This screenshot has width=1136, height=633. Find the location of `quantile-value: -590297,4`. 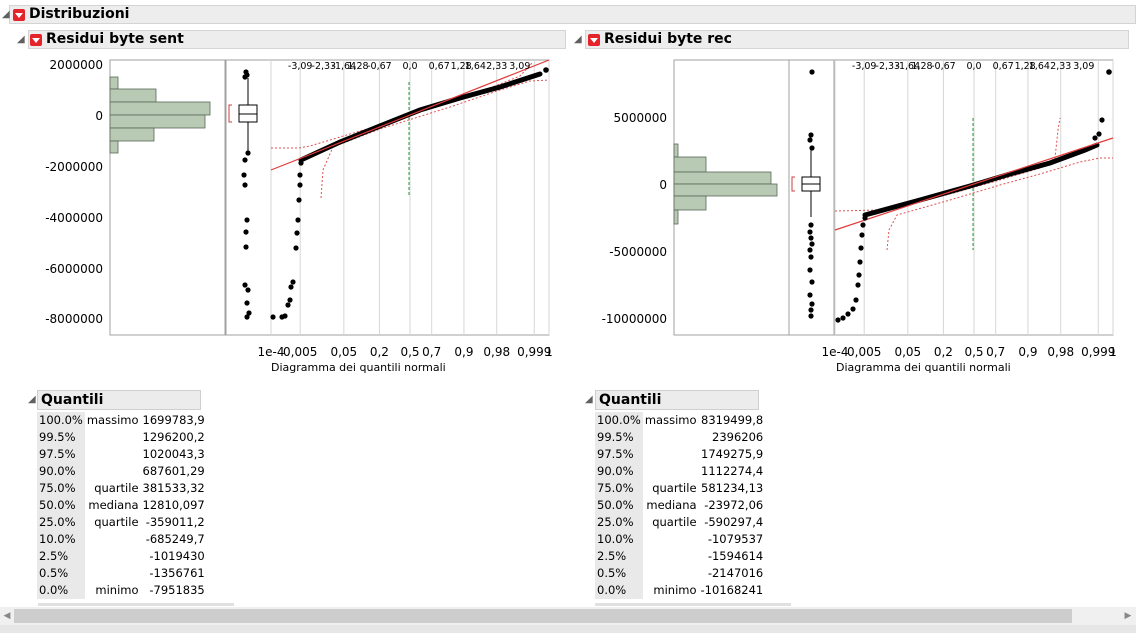

quantile-value: -590297,4 is located at coordinates (734, 522).